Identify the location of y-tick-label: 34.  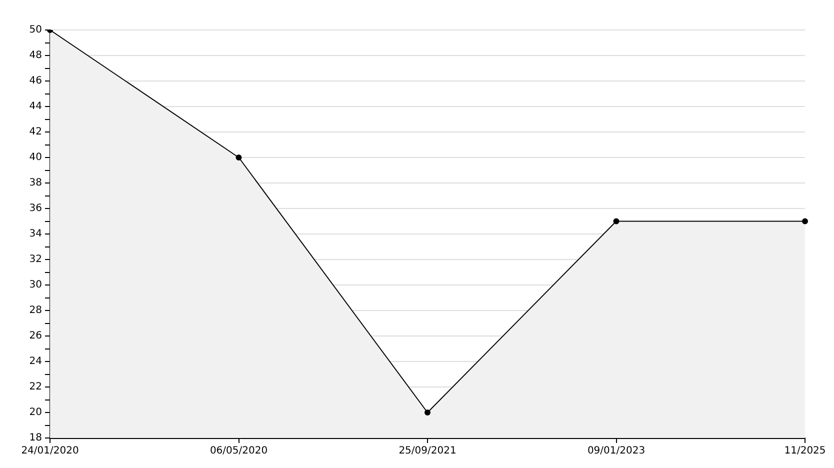
(35, 234).